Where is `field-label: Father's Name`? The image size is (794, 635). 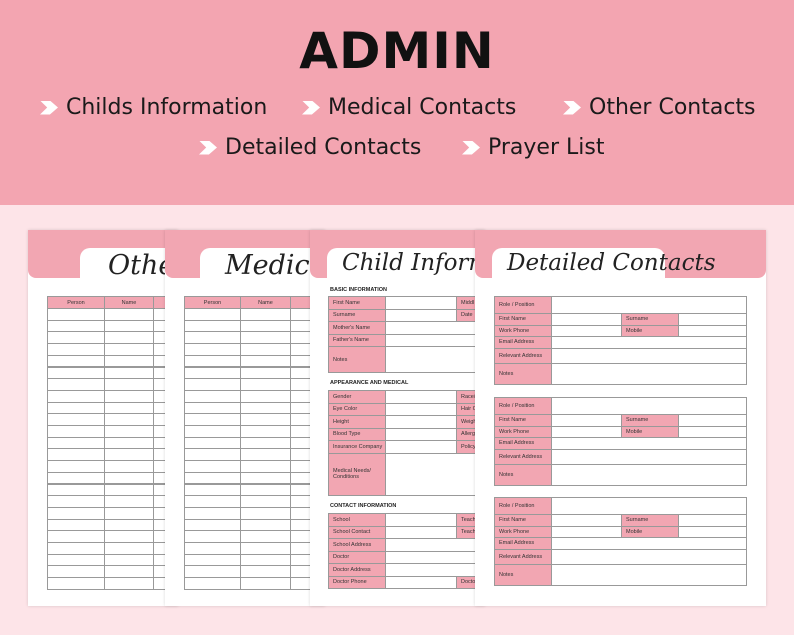
field-label: Father's Name is located at coordinates (357, 340).